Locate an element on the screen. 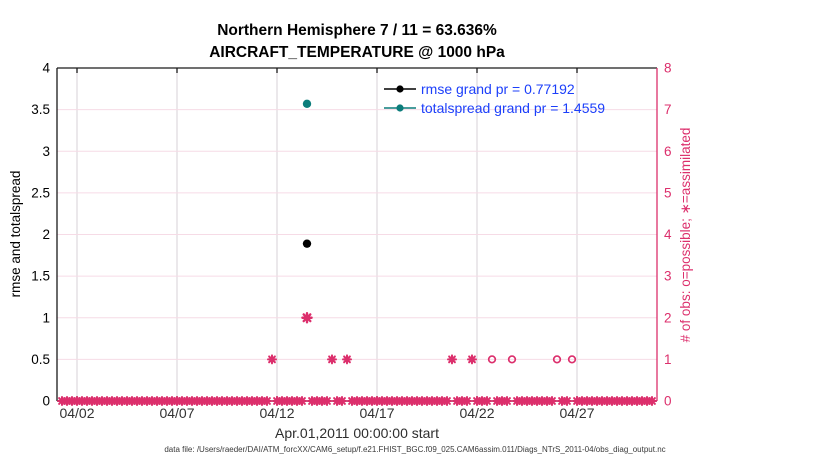  svg-text: 04/02 is located at coordinates (76, 413).